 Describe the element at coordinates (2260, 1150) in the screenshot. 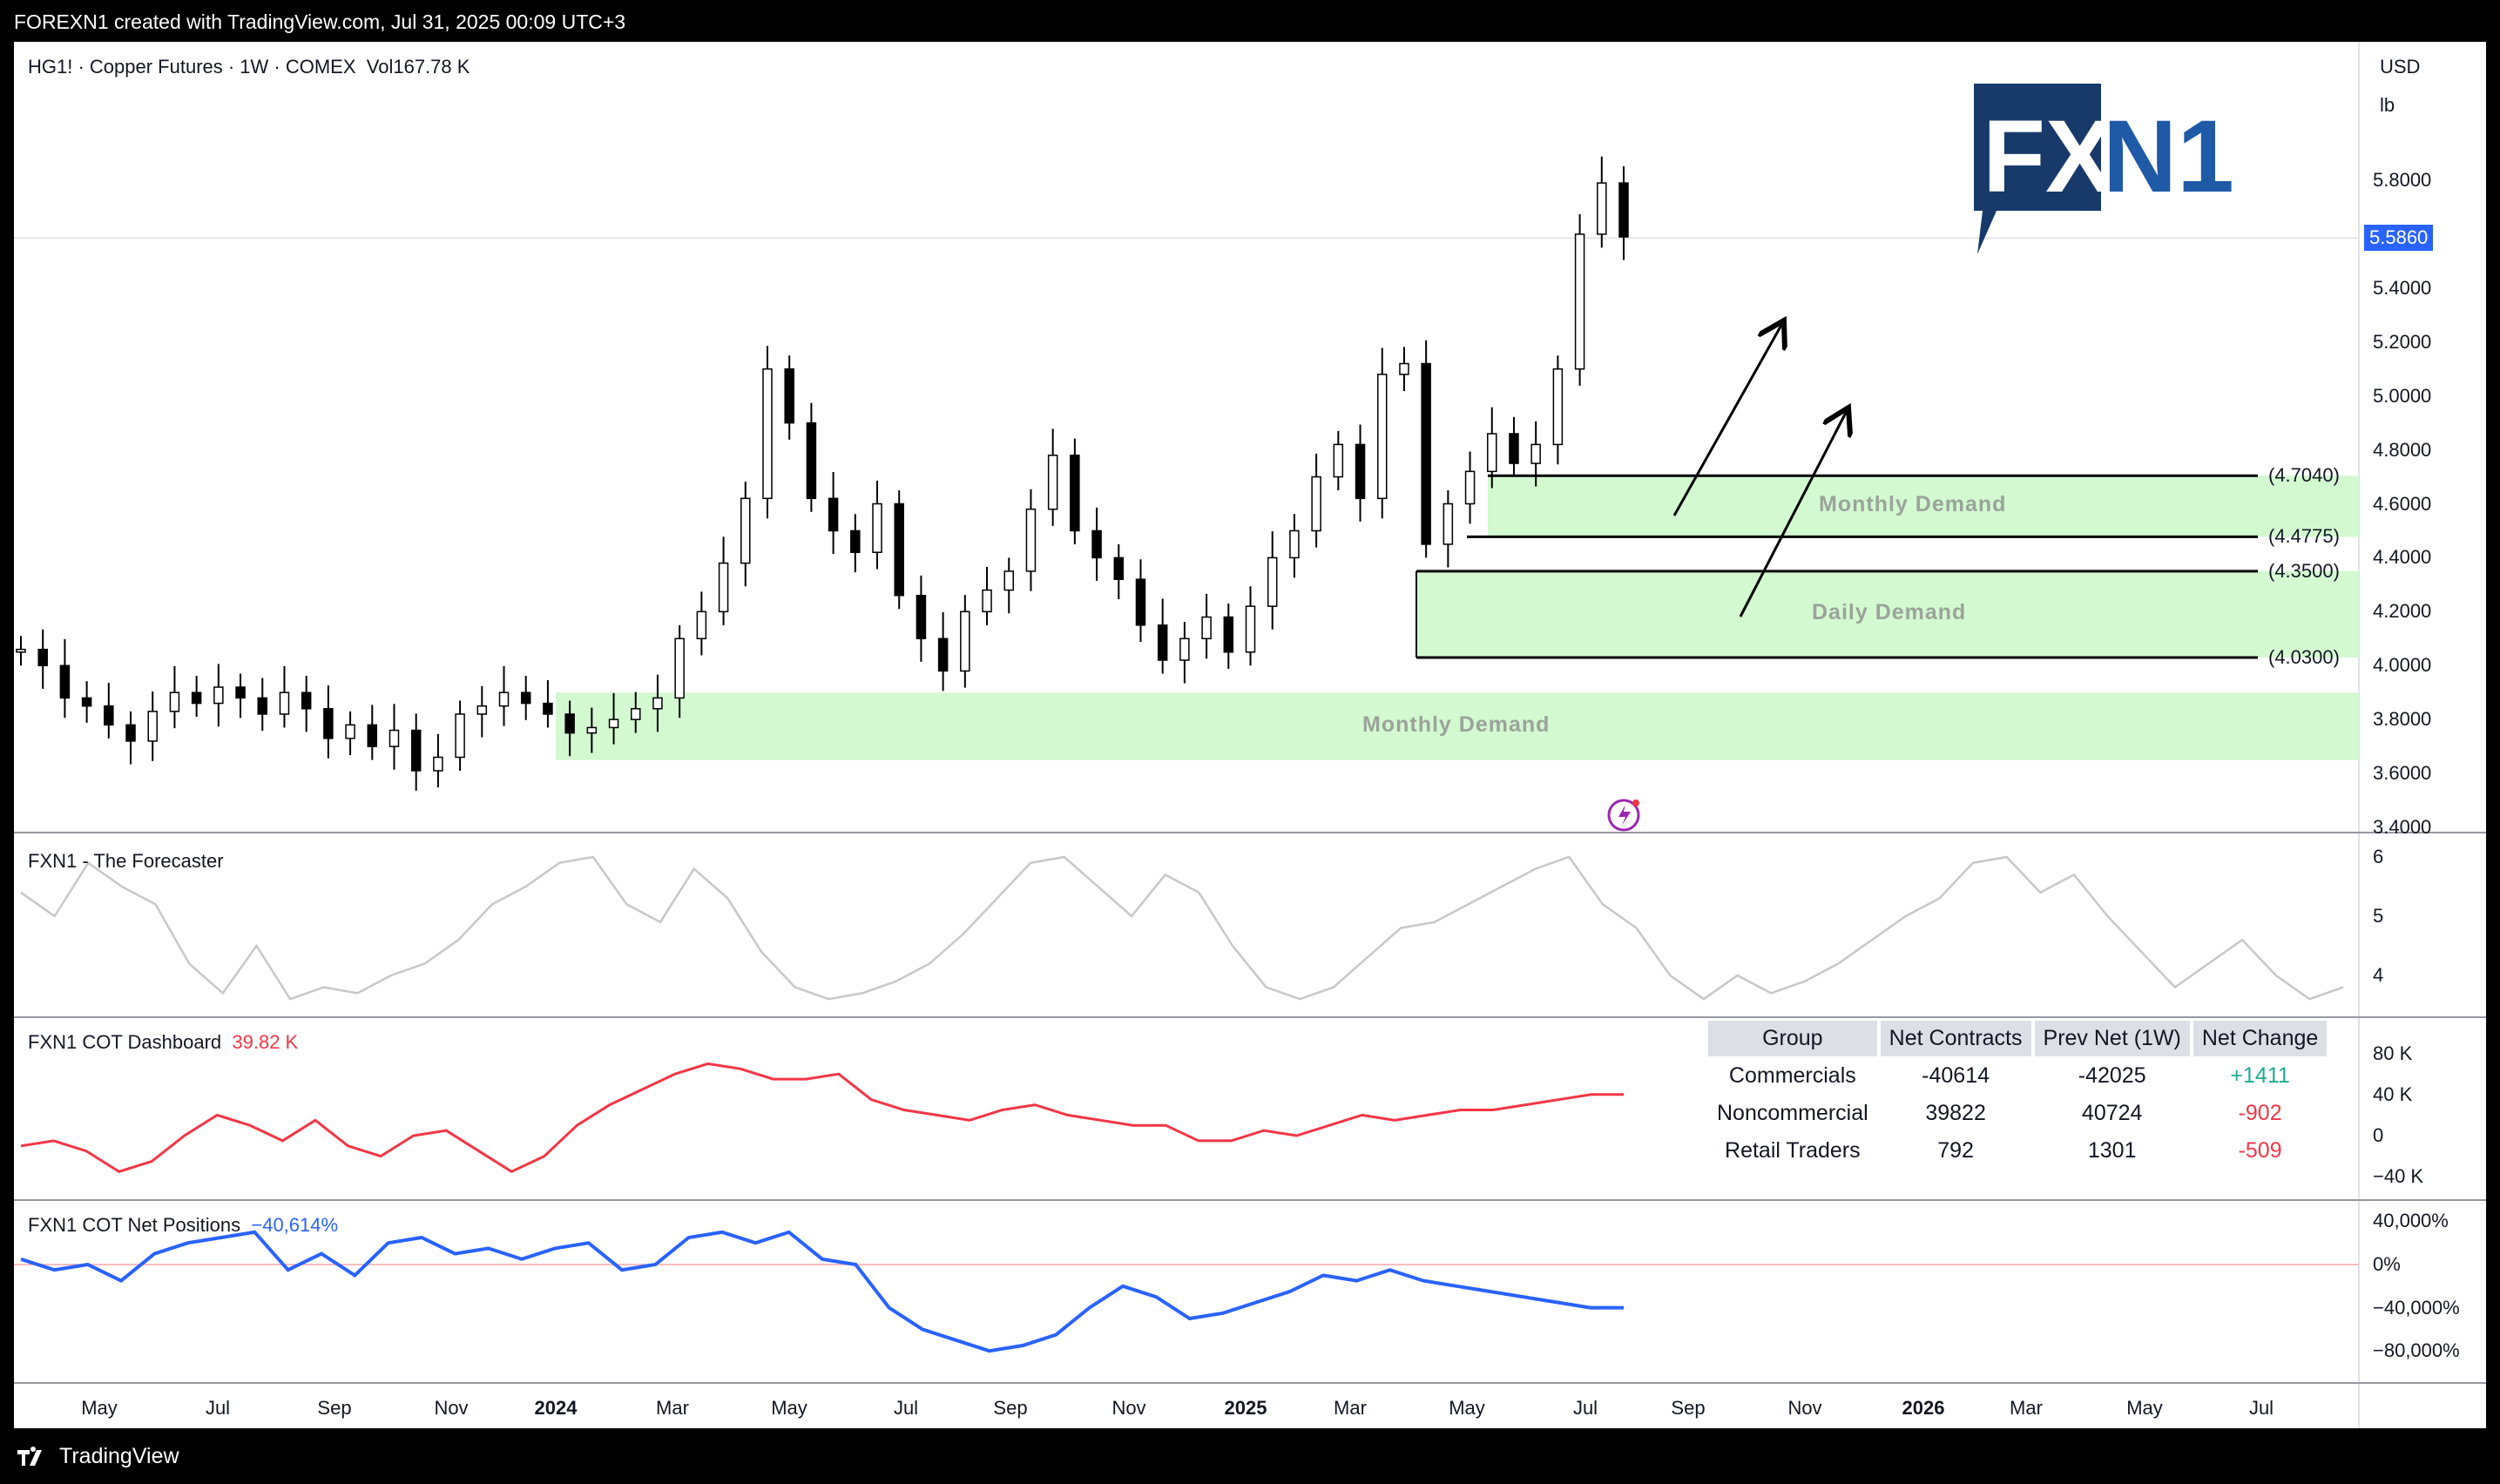

I see `cot-table-cell: -509` at that location.